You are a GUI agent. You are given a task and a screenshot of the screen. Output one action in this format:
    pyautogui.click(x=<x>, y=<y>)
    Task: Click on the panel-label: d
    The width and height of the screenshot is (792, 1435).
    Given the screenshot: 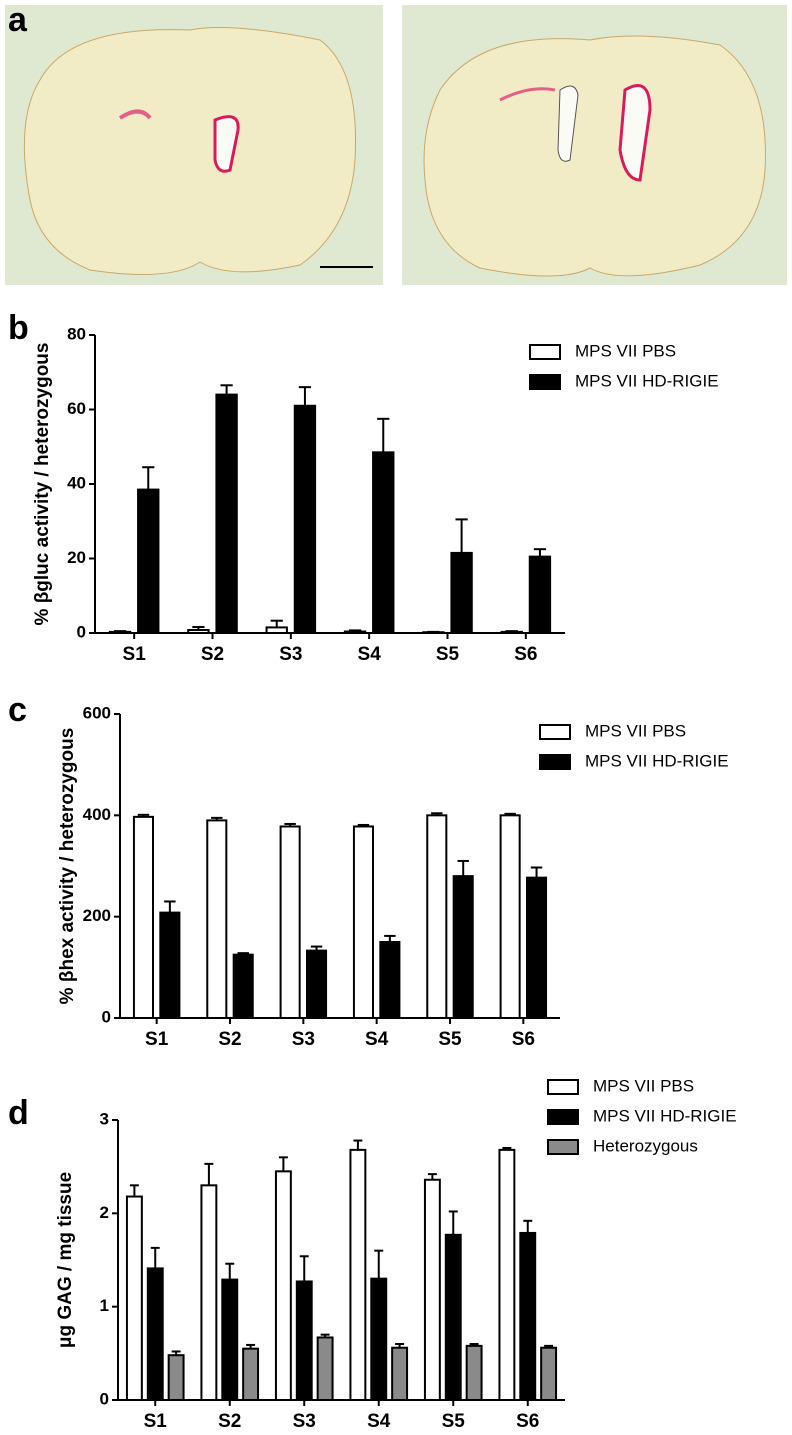 What is the action you would take?
    pyautogui.click(x=18, y=1113)
    